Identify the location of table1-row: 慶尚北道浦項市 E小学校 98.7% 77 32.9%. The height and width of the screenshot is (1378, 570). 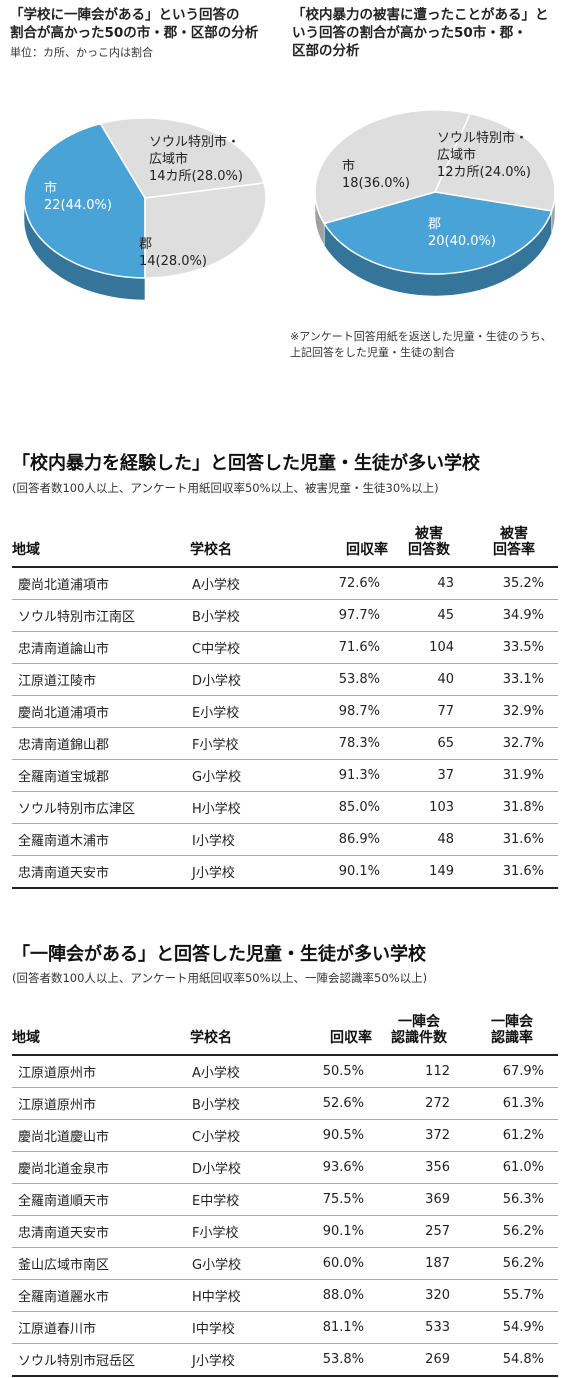
(285, 711).